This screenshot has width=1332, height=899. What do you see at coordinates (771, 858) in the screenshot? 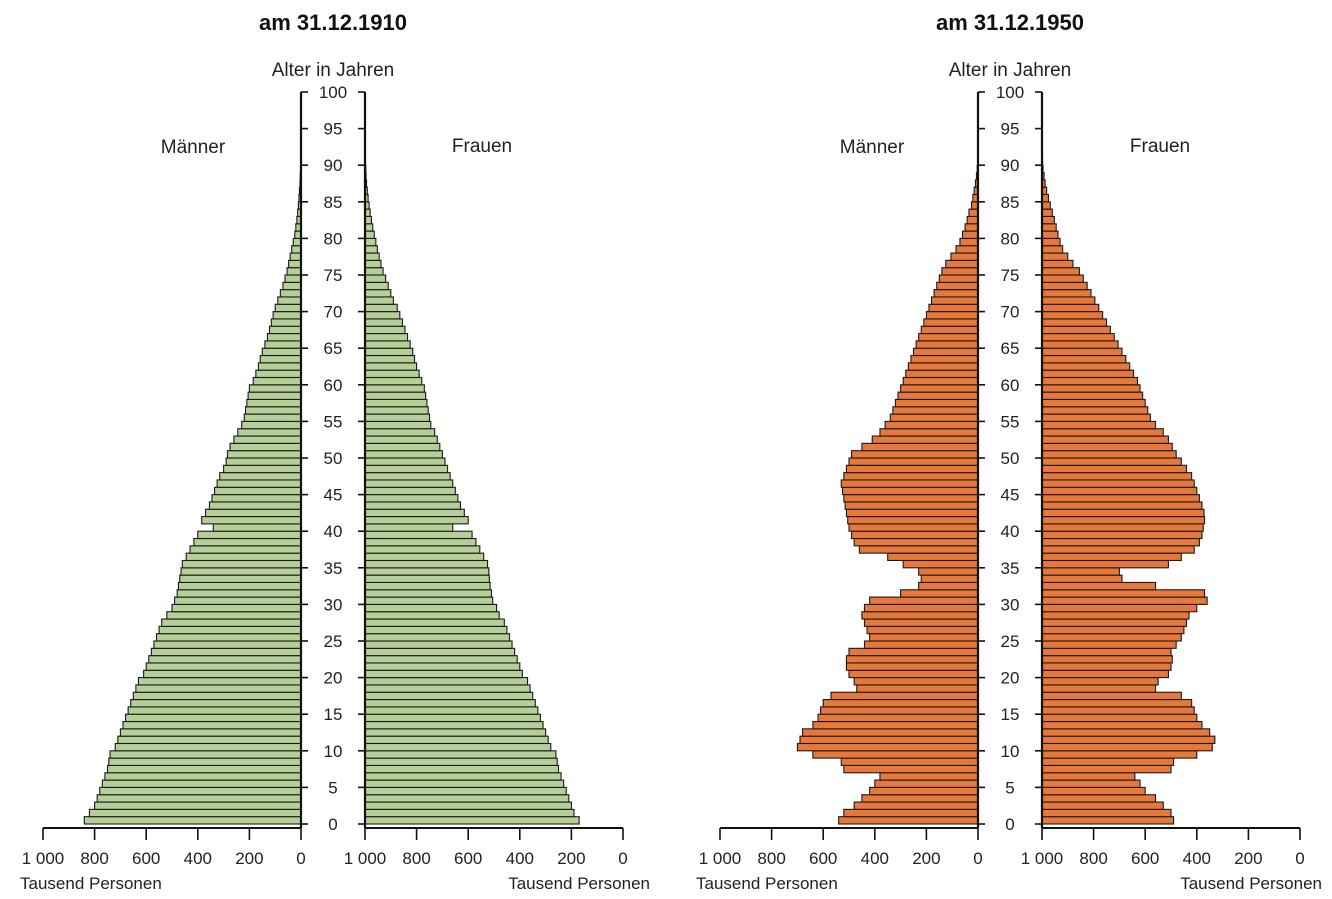
I see `male-x-tick-label: 800` at bounding box center [771, 858].